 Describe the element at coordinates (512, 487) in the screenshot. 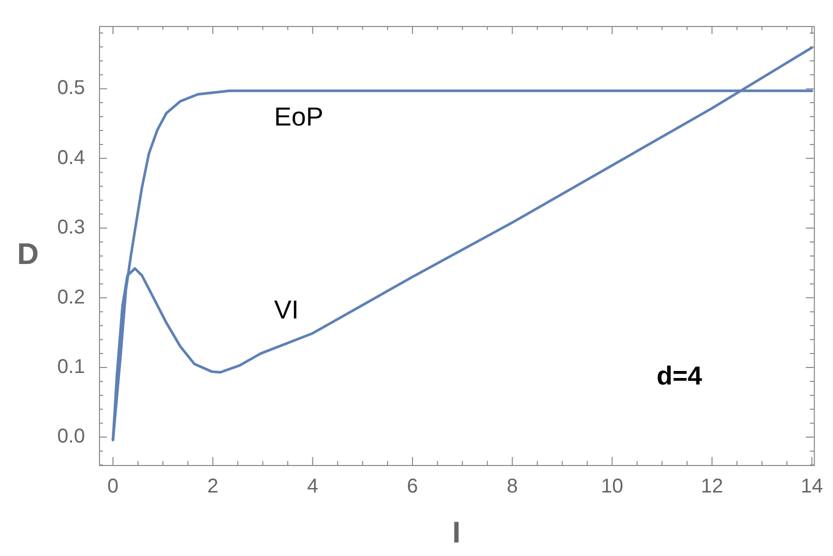

I see `x-tick-label: 8` at that location.